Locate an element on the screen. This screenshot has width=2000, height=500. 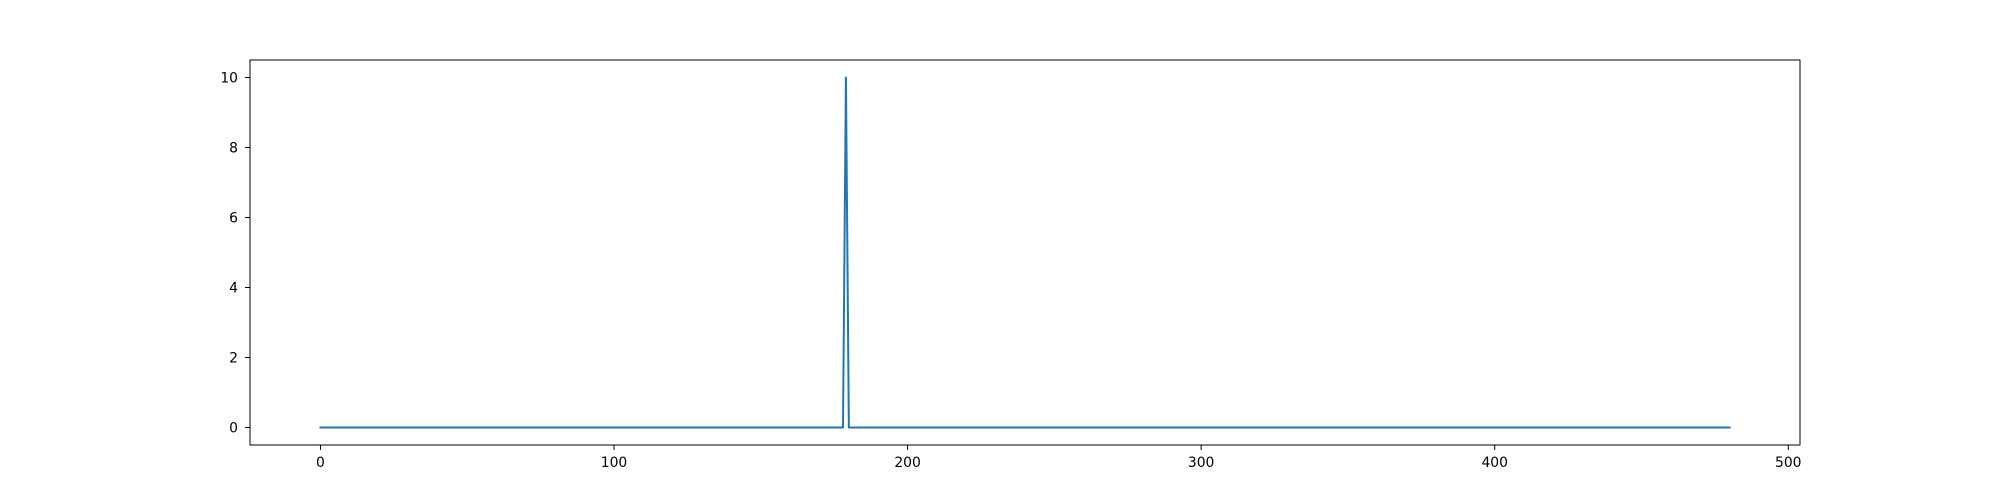
x-tick-label: 500 is located at coordinates (1788, 463).